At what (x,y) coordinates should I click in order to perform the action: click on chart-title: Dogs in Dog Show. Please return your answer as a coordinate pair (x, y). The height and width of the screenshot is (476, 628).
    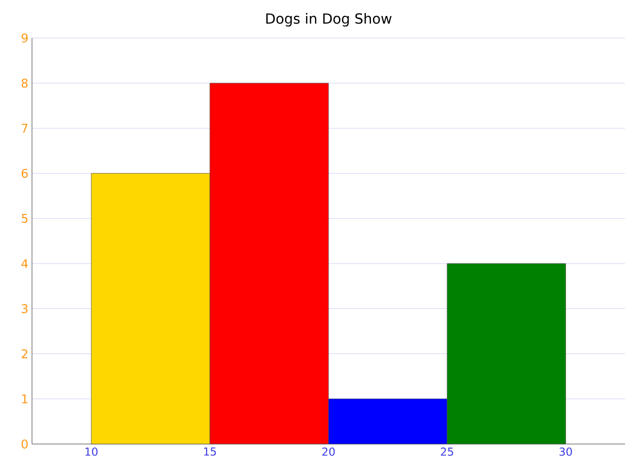
    Looking at the image, I should click on (329, 20).